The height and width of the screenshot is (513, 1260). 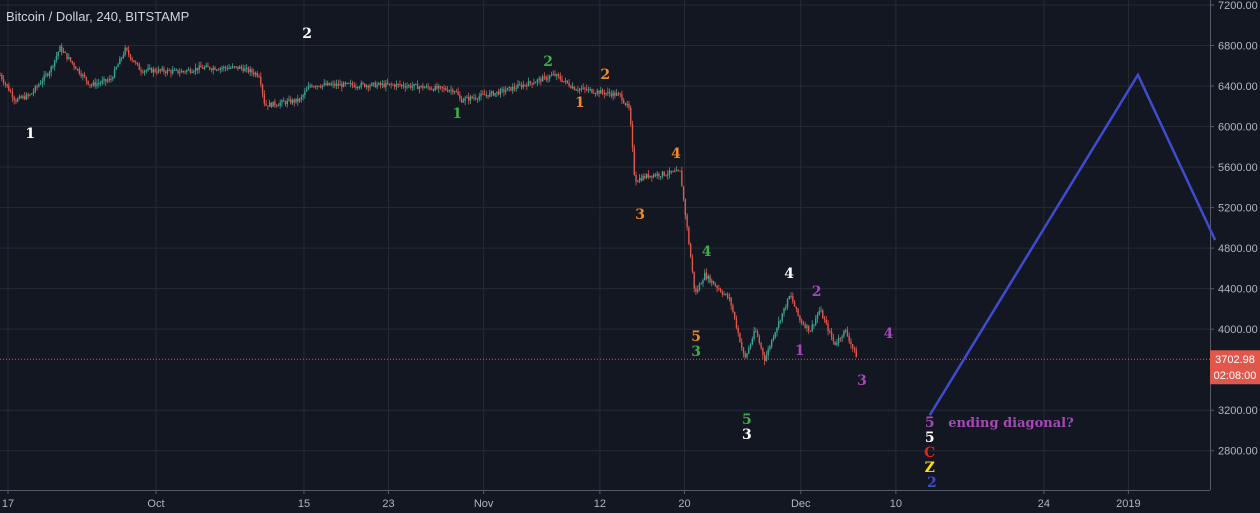 I want to click on wave-label: 3, so click(x=862, y=381).